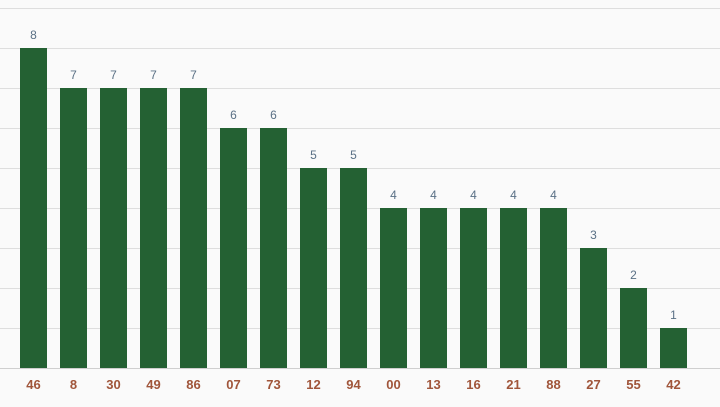 Image resolution: width=720 pixels, height=407 pixels. What do you see at coordinates (393, 195) in the screenshot?
I see `value-label-00: 4` at bounding box center [393, 195].